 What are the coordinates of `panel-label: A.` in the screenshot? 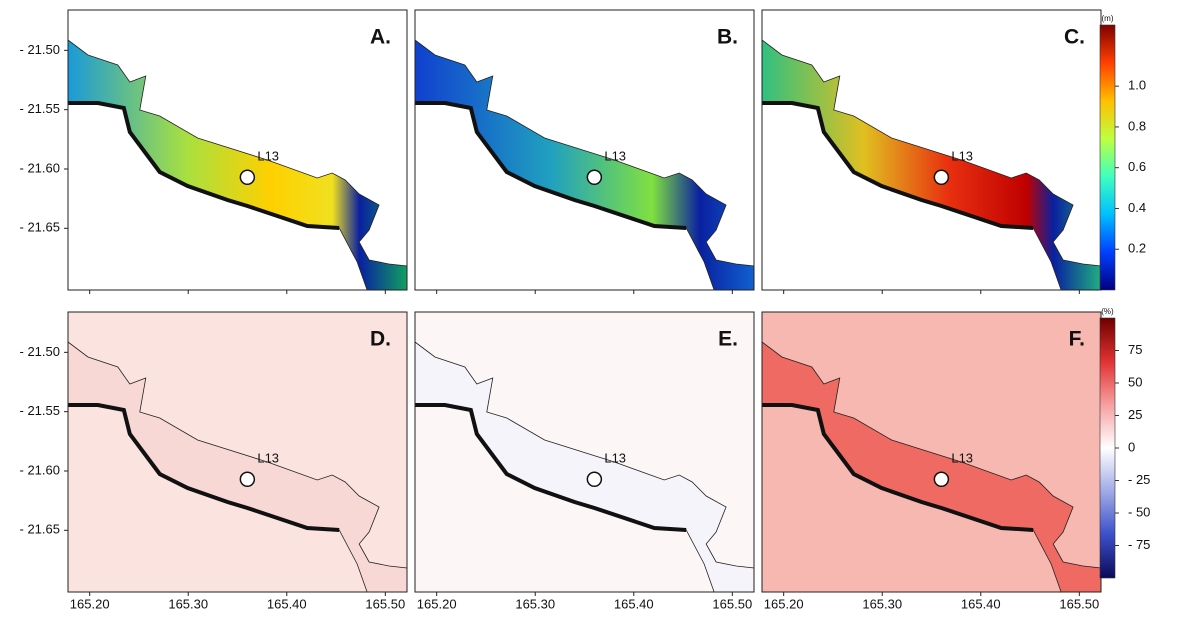 It's located at (380, 37).